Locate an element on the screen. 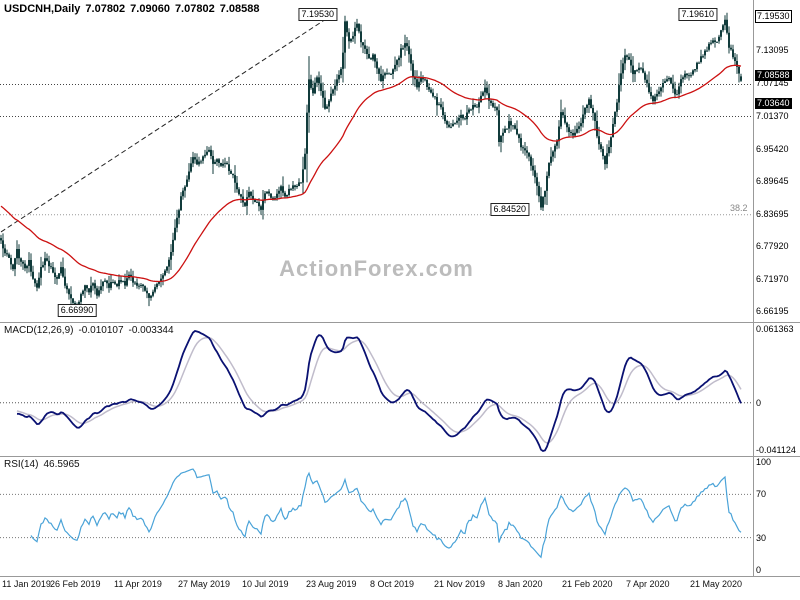 This screenshot has height=600, width=800. price-axis-label: 7.01370 is located at coordinates (772, 115).